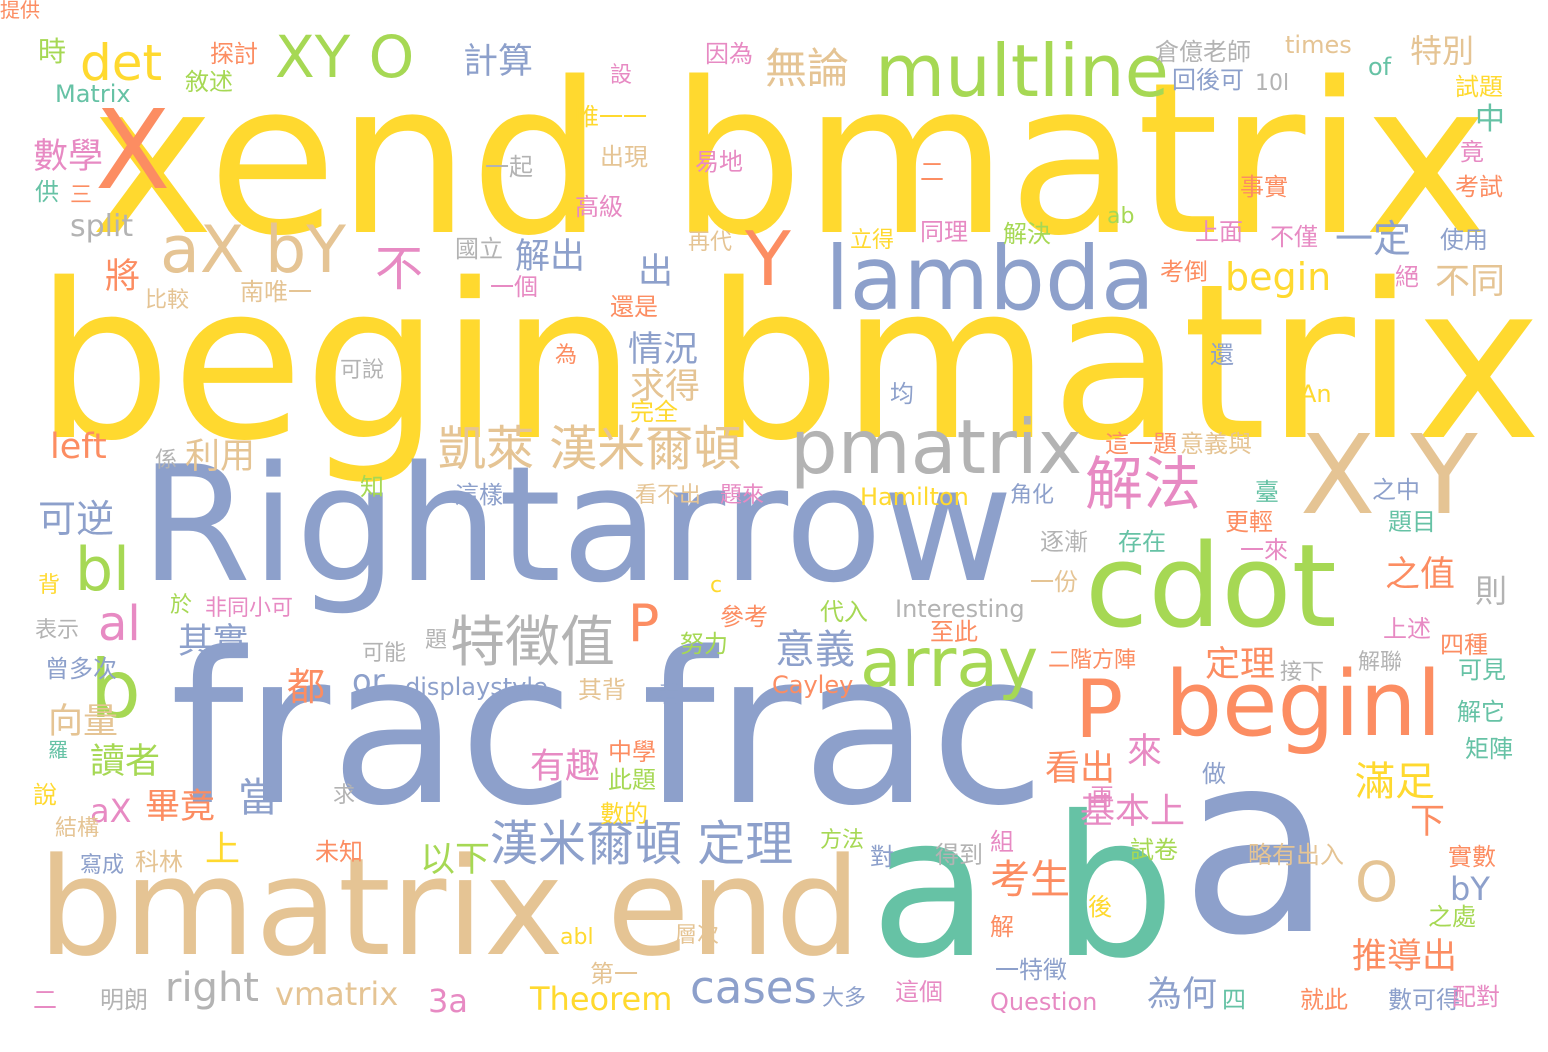 This screenshot has height=1052, width=1548. What do you see at coordinates (872, 240) in the screenshot?
I see `word: 立得` at bounding box center [872, 240].